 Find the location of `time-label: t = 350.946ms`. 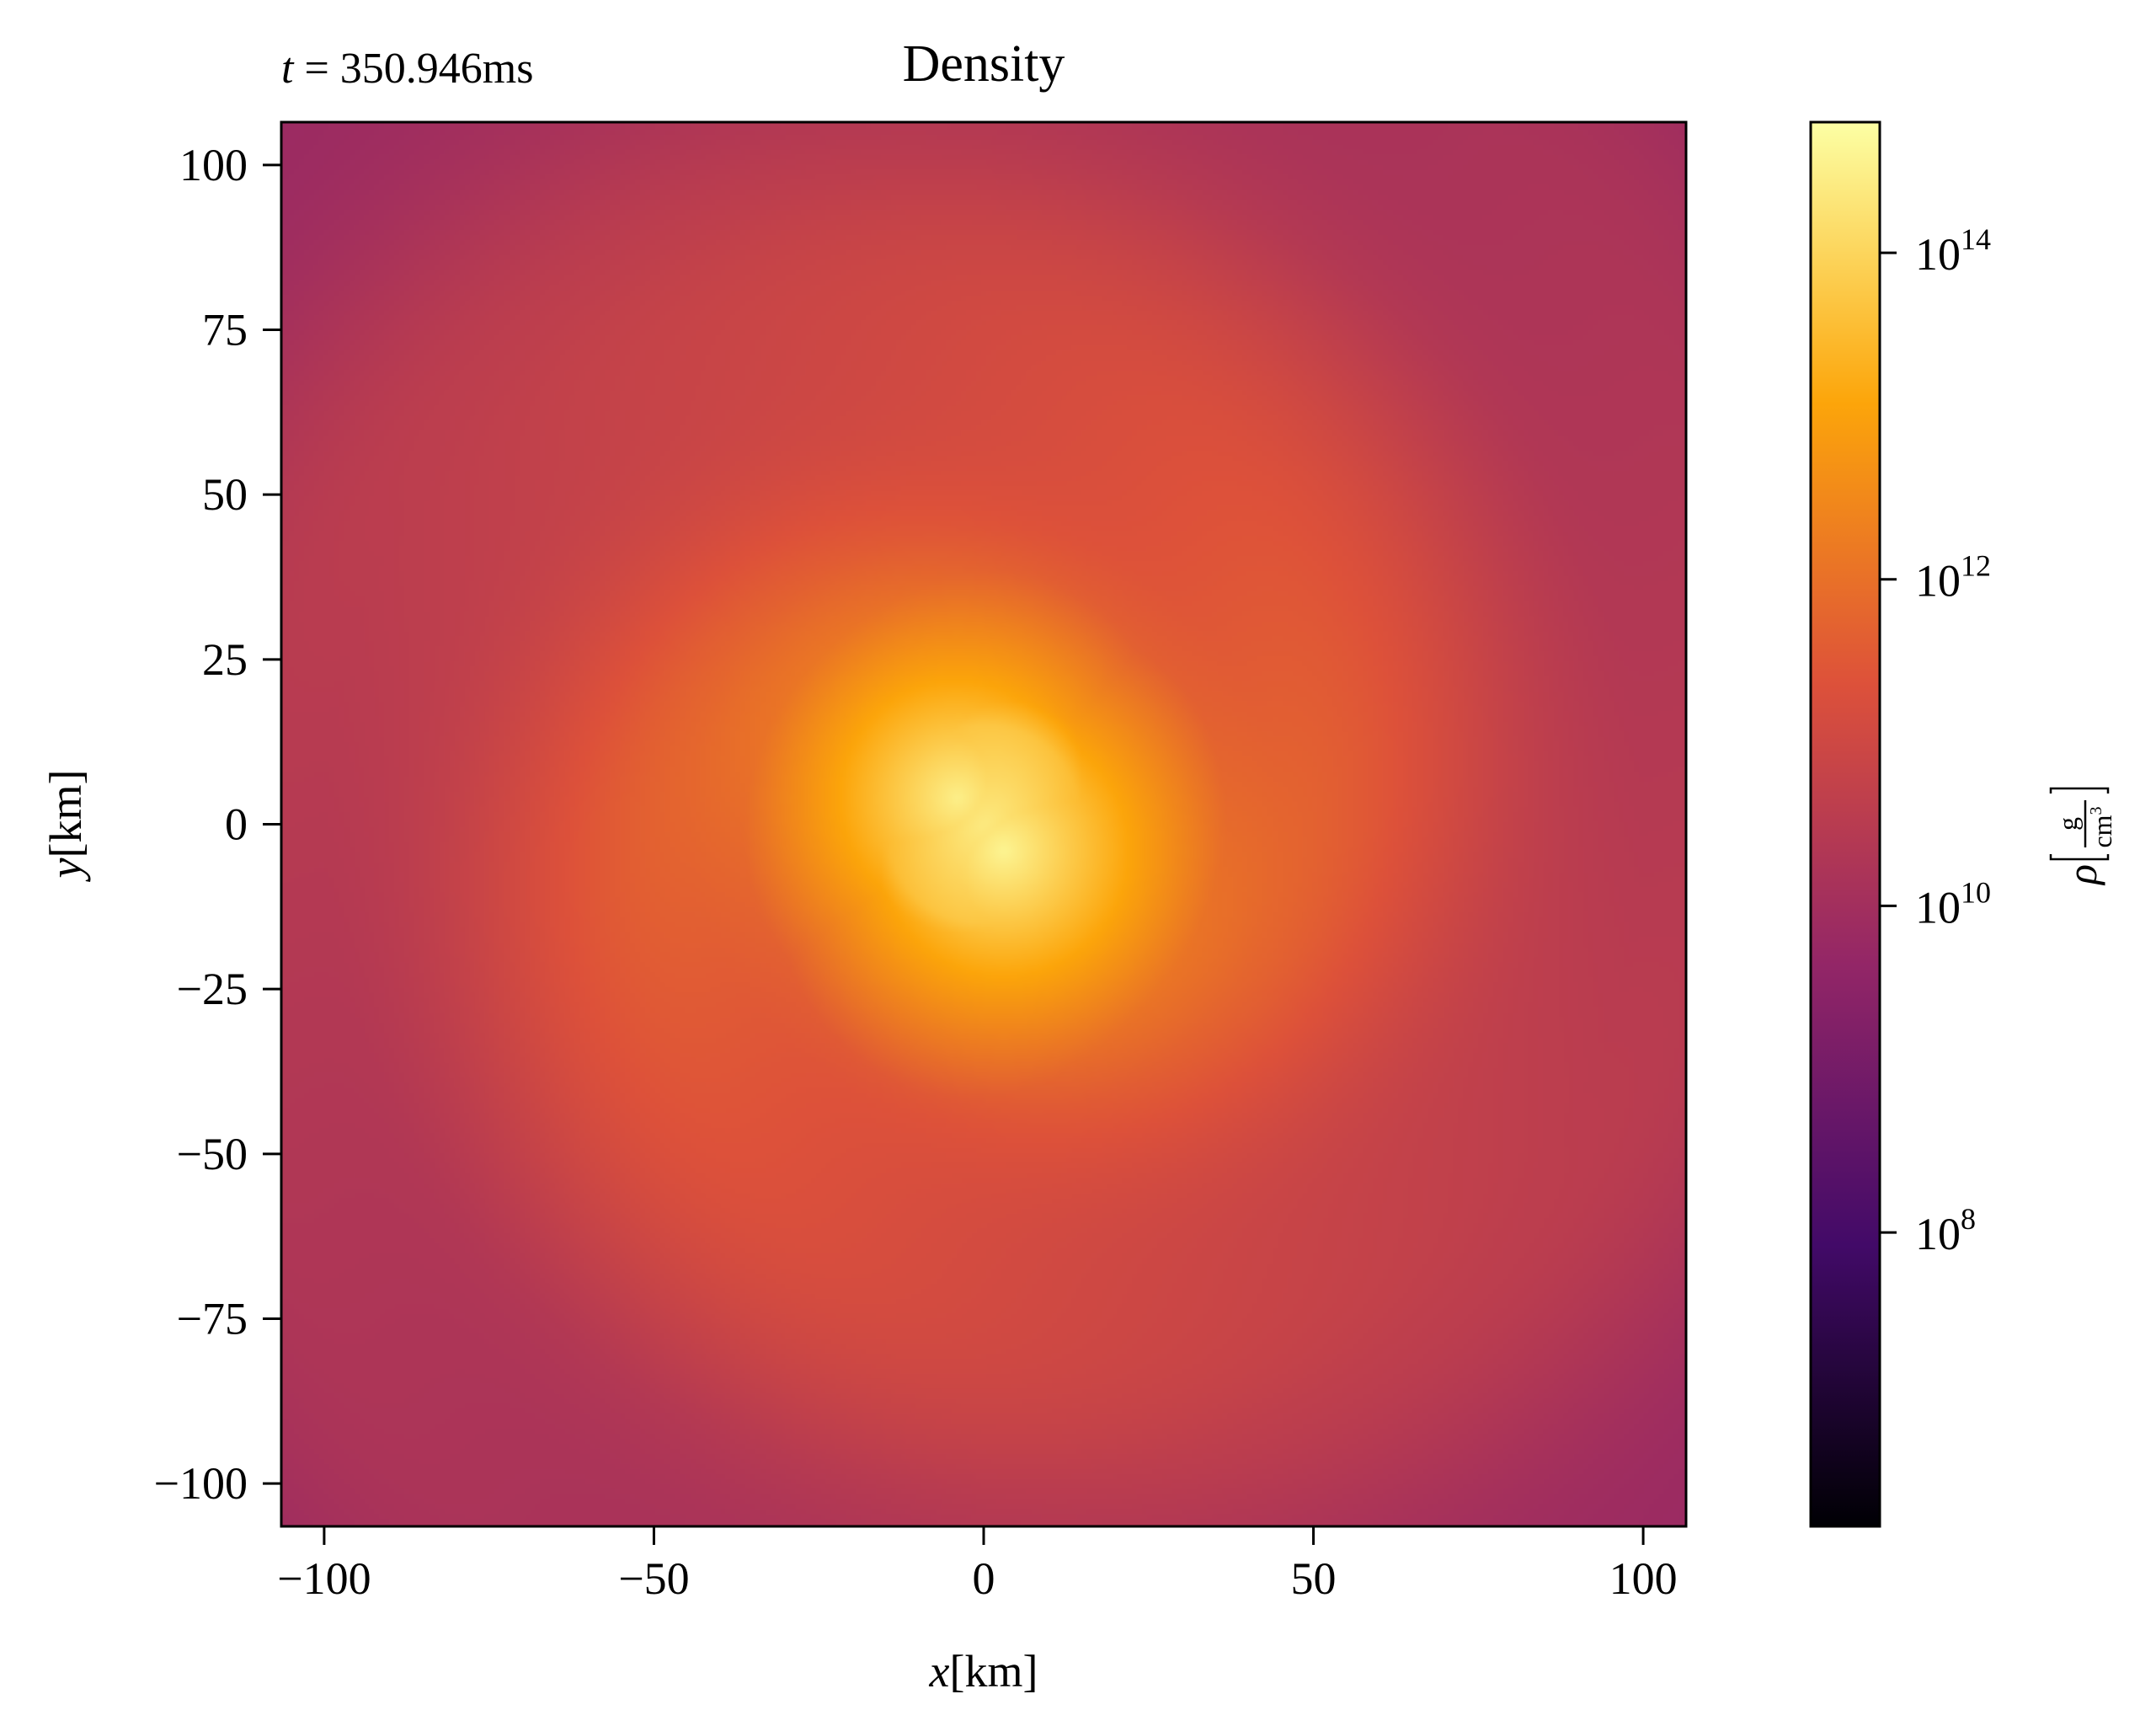

time-label: t = 350.946ms is located at coordinates (407, 69).